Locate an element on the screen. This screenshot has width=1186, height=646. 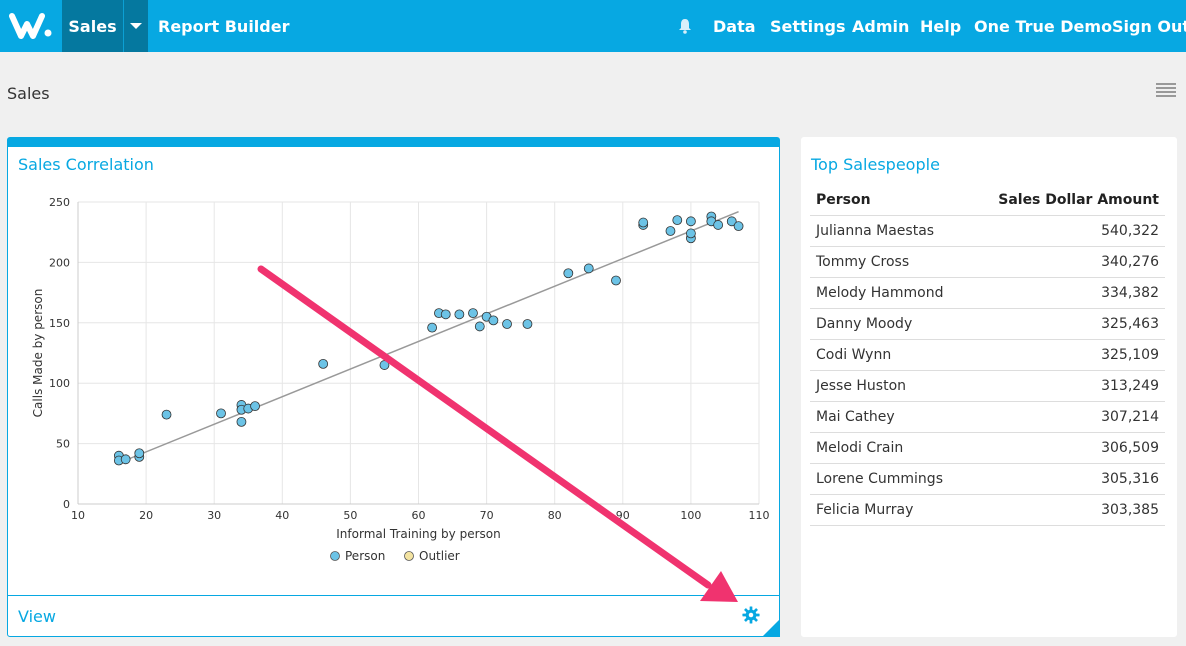
table-row: Lorene Cummings 305,316 is located at coordinates (987, 479).